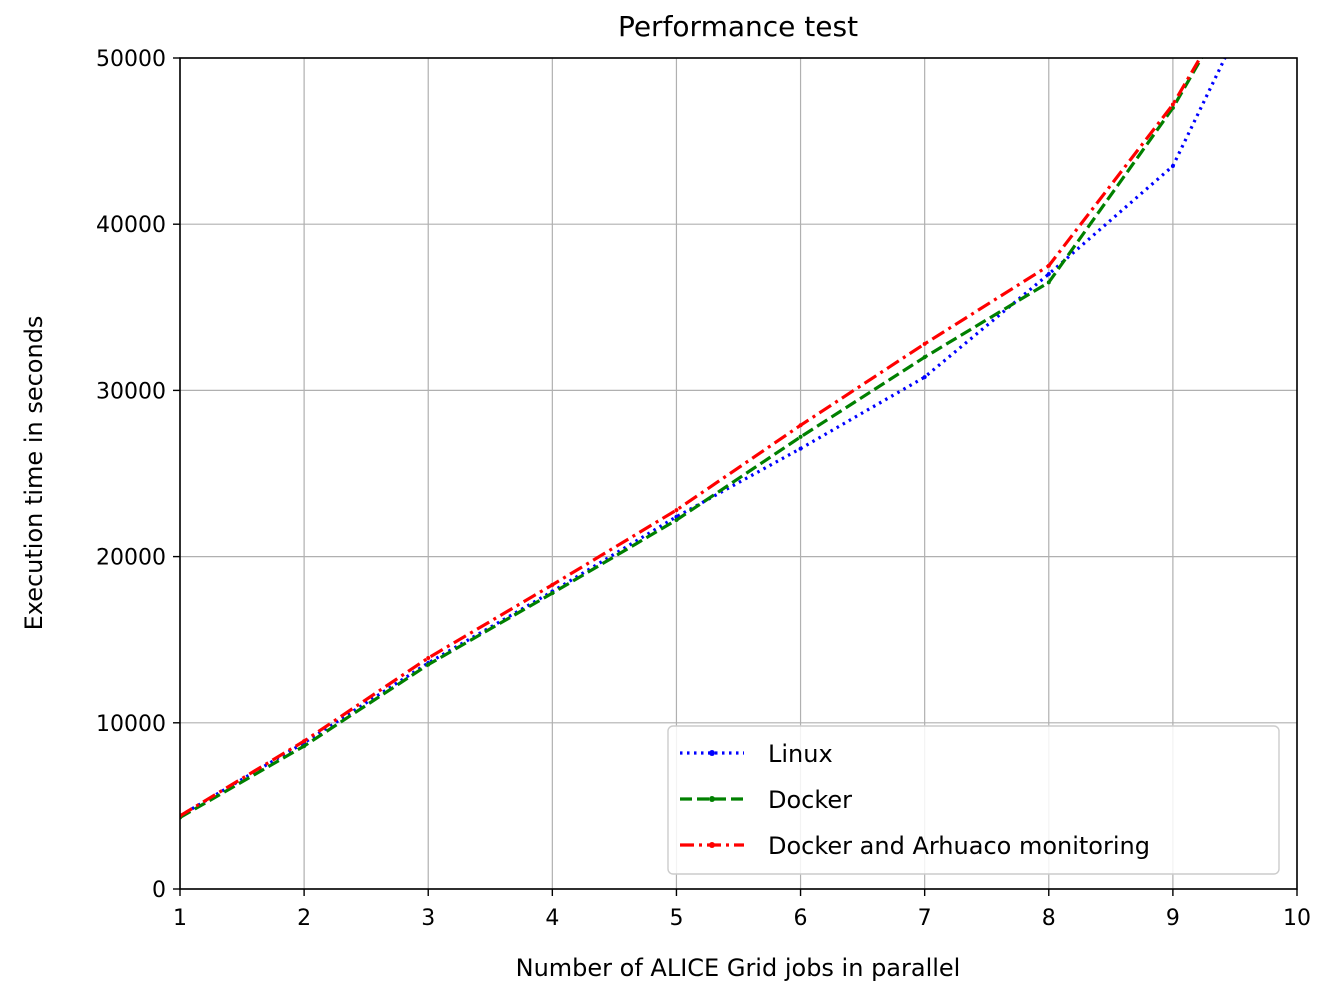 Image resolution: width=1318 pixels, height=986 pixels. I want to click on x-axis-label: Number of ALICE Grid jobs in parallel, so click(738, 968).